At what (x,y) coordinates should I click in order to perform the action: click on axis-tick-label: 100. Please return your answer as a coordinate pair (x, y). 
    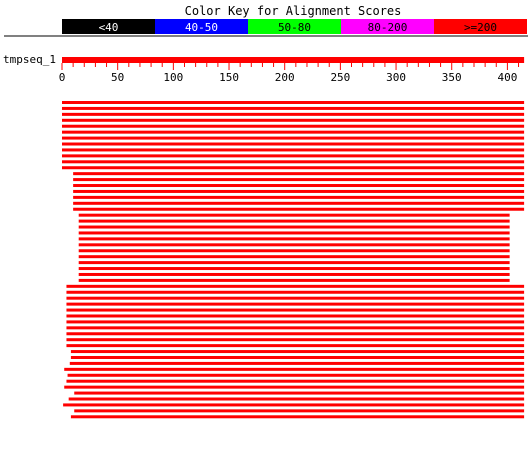
    Looking at the image, I should click on (173, 77).